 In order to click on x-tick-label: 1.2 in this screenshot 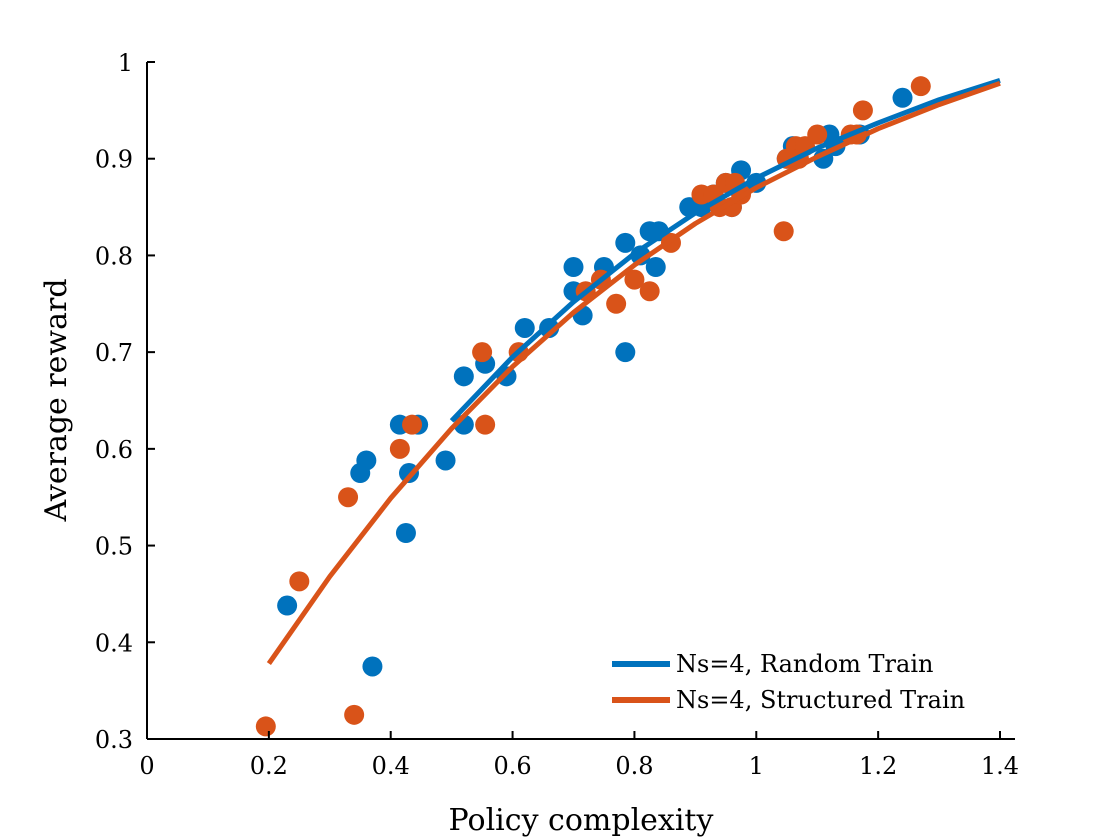, I will do `click(878, 766)`.